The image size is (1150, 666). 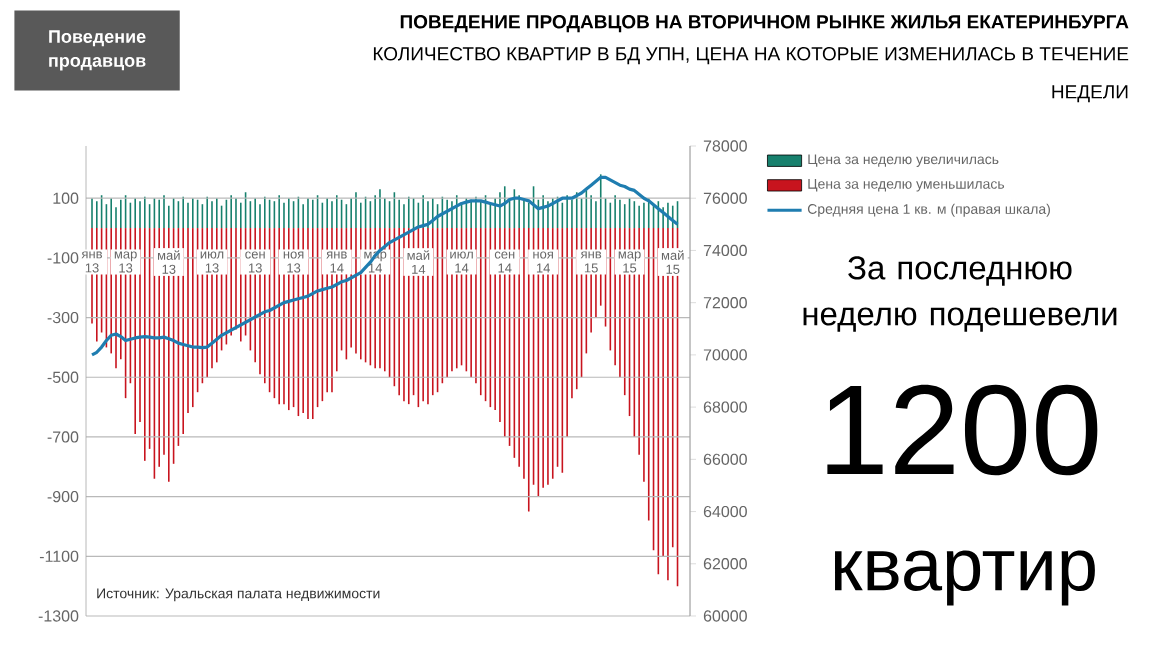 I want to click on y2-tick-label: 74000, so click(x=725, y=250).